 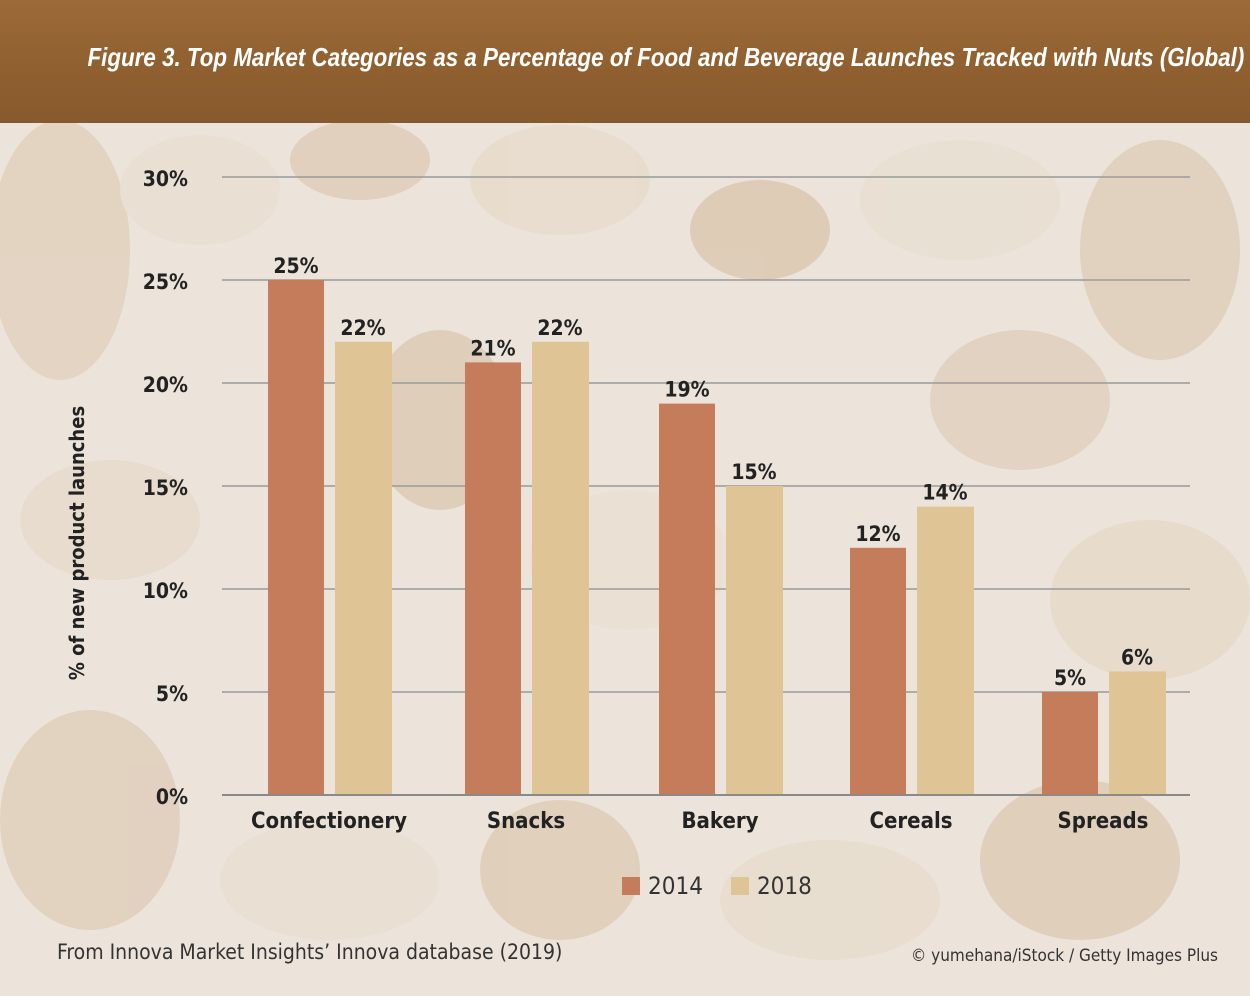 What do you see at coordinates (675, 886) in the screenshot?
I see `legend-label-2014: 2014` at bounding box center [675, 886].